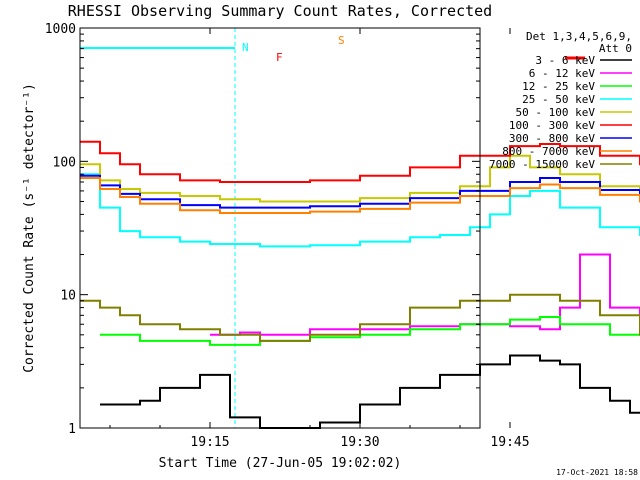  I want to click on y-tick-label: 10, so click(68, 296).